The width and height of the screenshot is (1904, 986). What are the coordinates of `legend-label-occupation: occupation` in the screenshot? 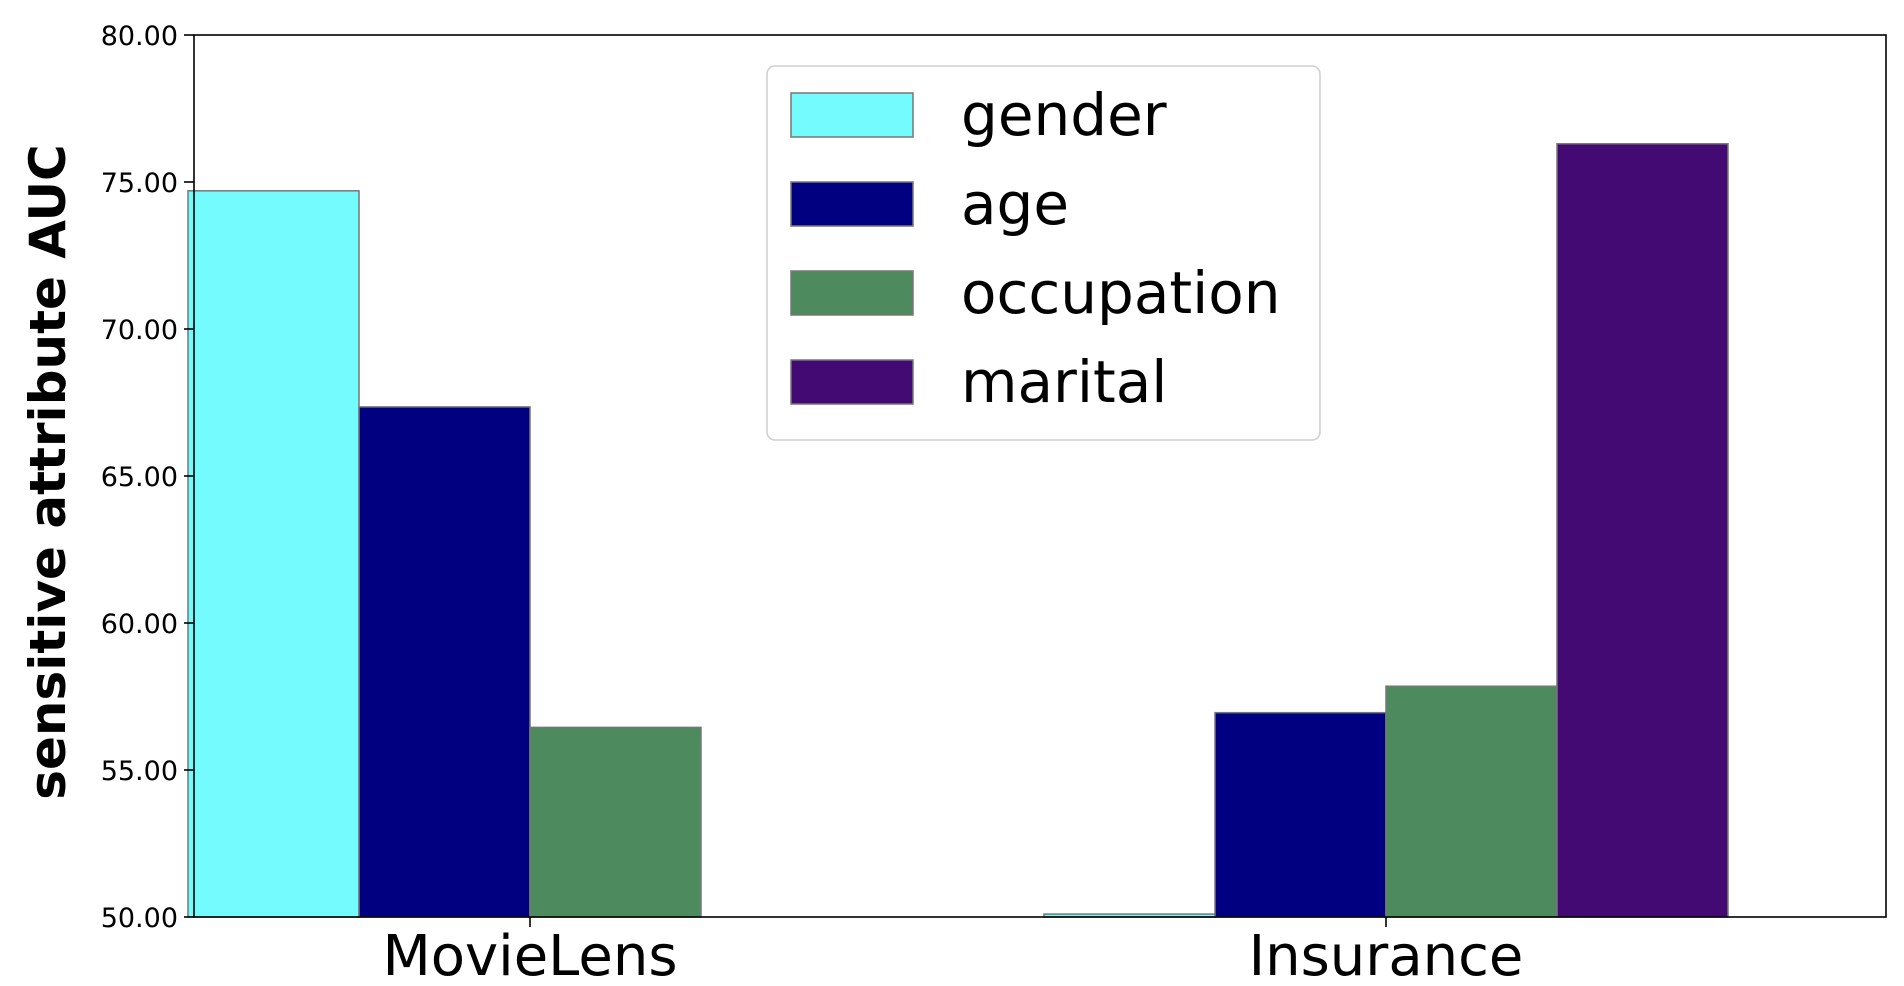 It's located at (1120, 293).